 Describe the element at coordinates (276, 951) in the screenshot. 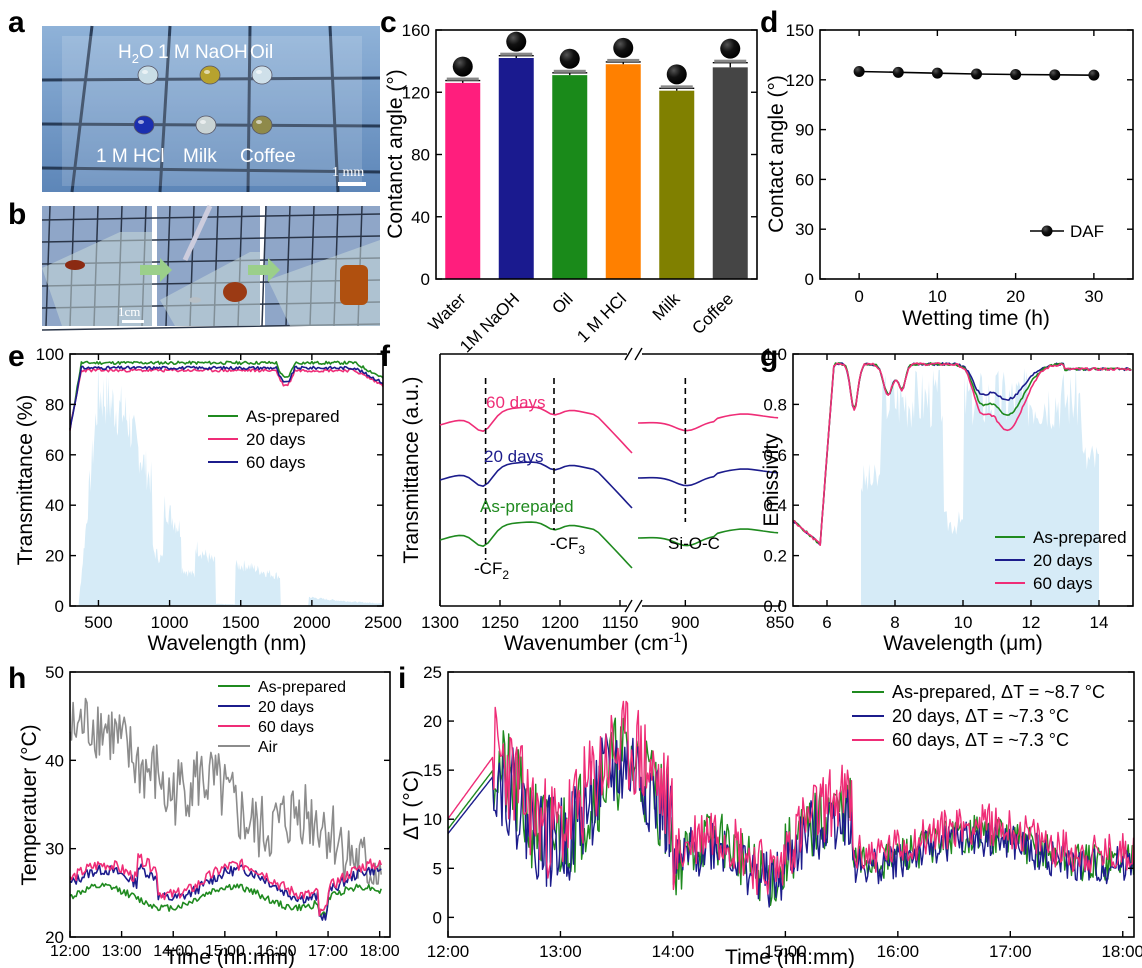

I see `tick-label: 16:00` at that location.